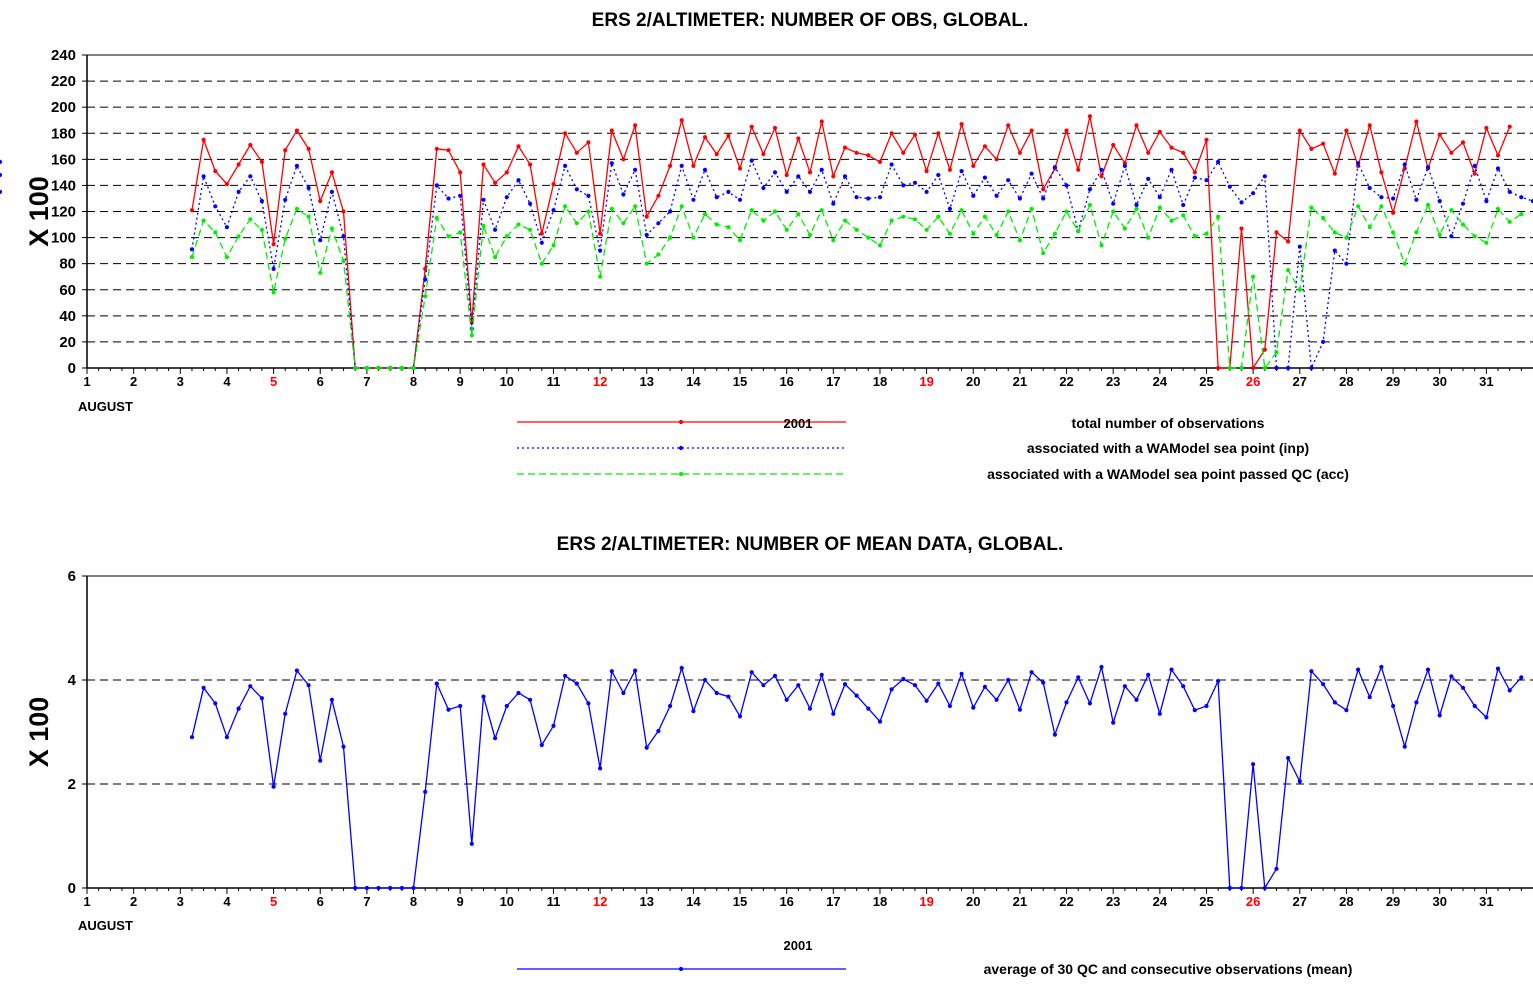 This screenshot has height=989, width=1533. I want to click on x-tick-label: 25, so click(1206, 901).